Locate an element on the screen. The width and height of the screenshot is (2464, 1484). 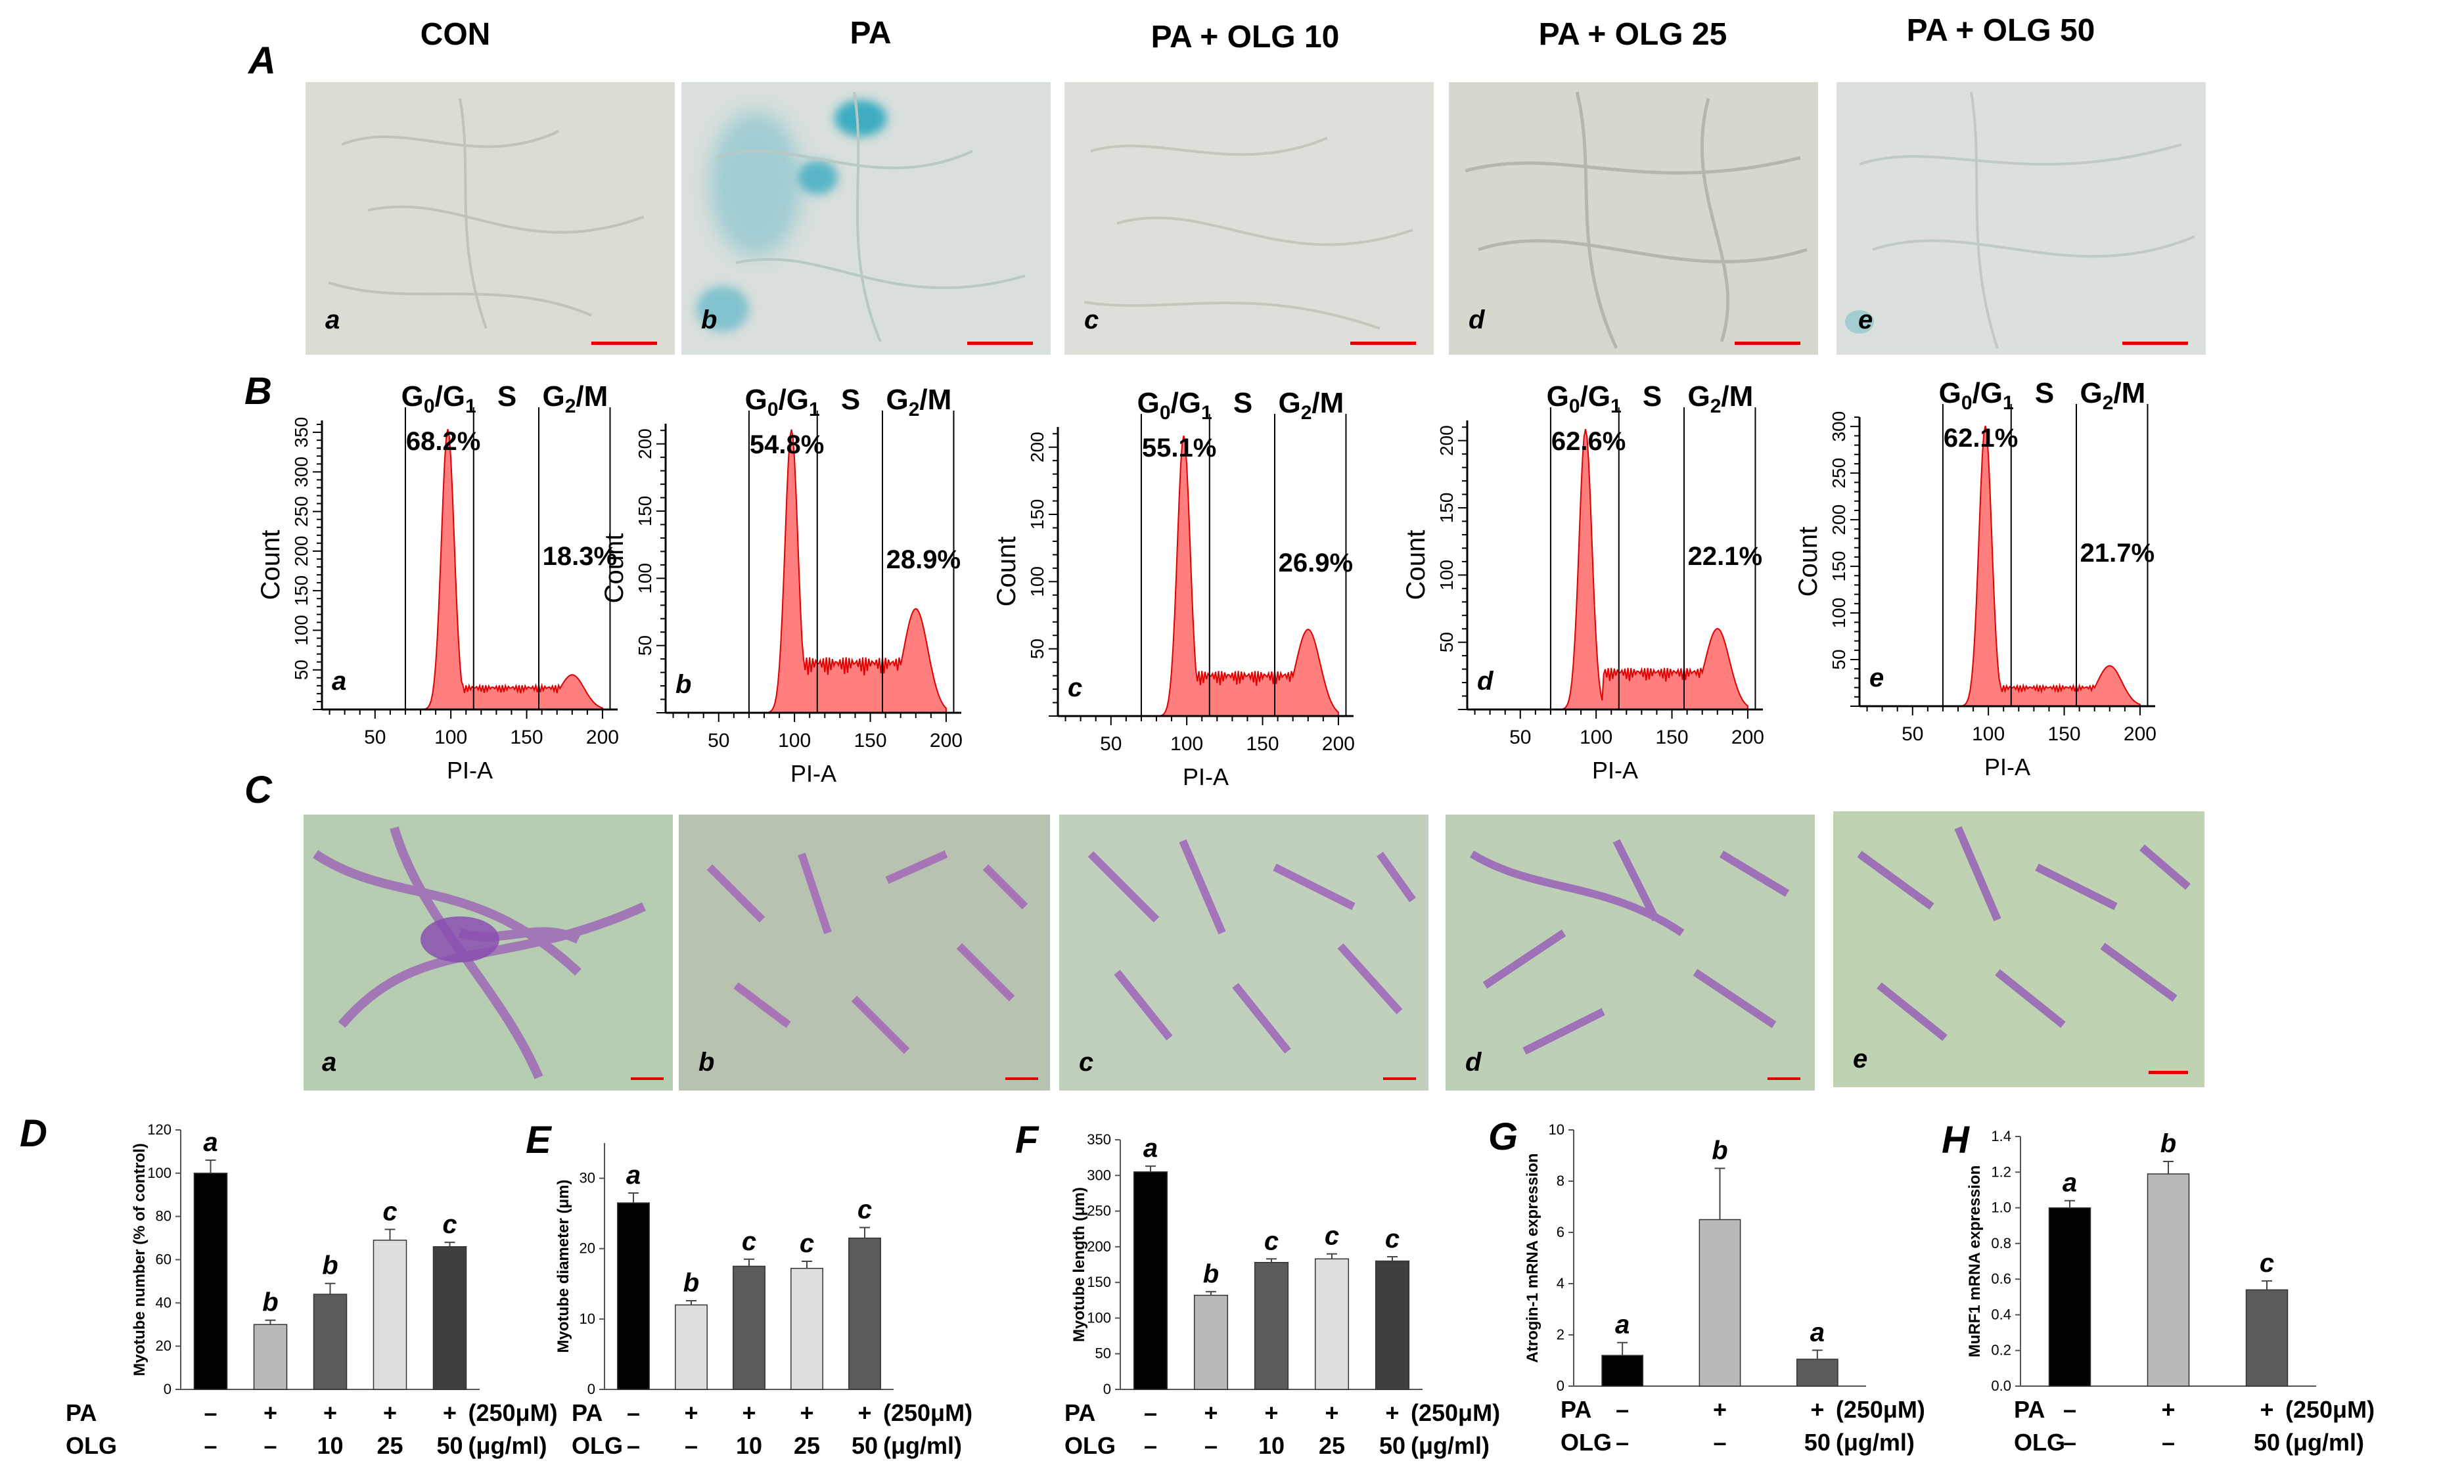
g2m-percent: 22.1% is located at coordinates (1725, 556).